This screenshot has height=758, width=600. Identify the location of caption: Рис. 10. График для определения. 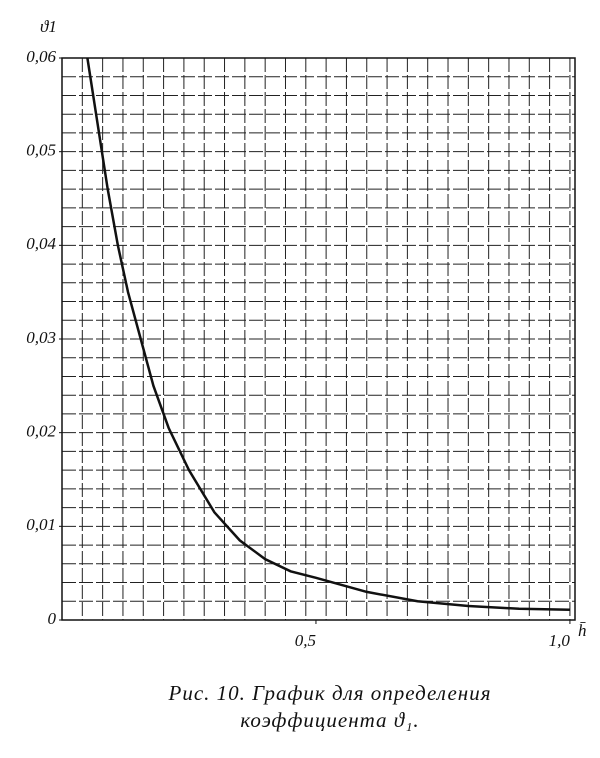
(330, 693).